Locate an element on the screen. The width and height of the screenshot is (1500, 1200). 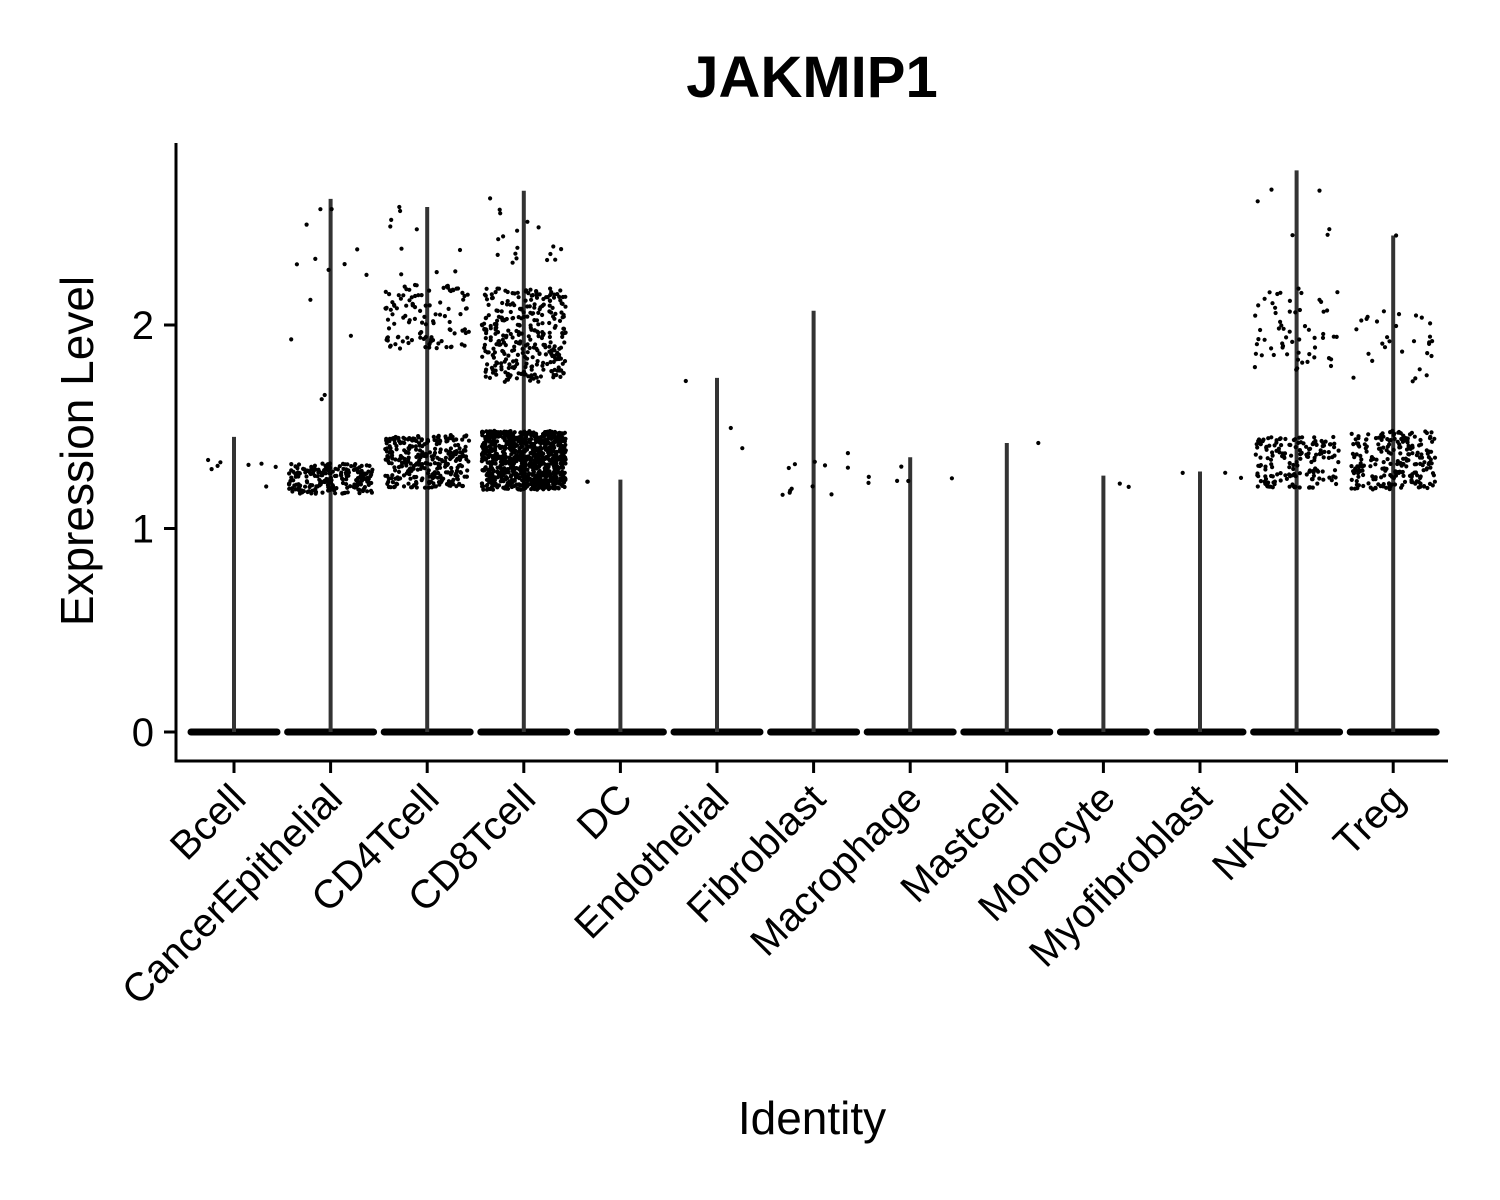
y-tick-label: 1 is located at coordinates (143, 530).